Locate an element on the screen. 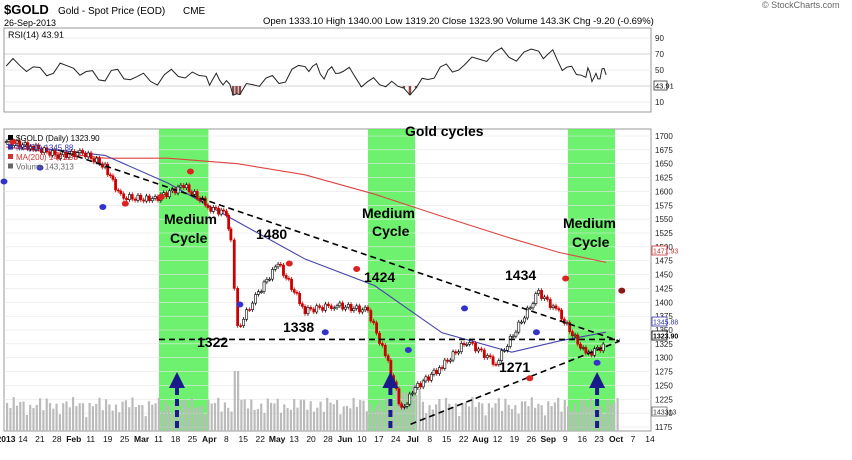  x-tick-label: Oct is located at coordinates (616, 439).